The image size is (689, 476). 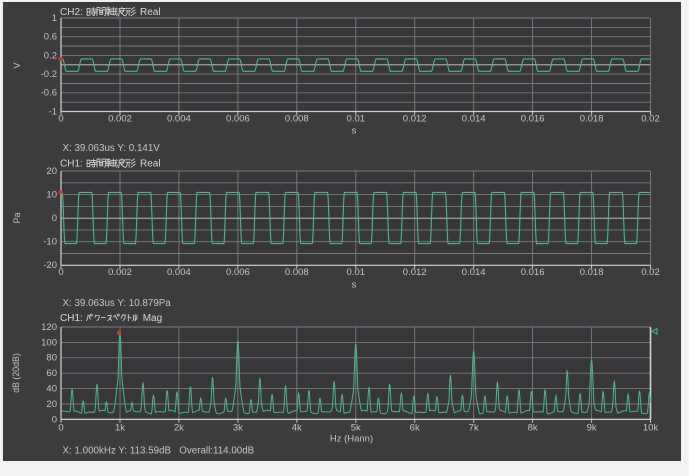 I want to click on svg-text: 10k, so click(x=651, y=427).